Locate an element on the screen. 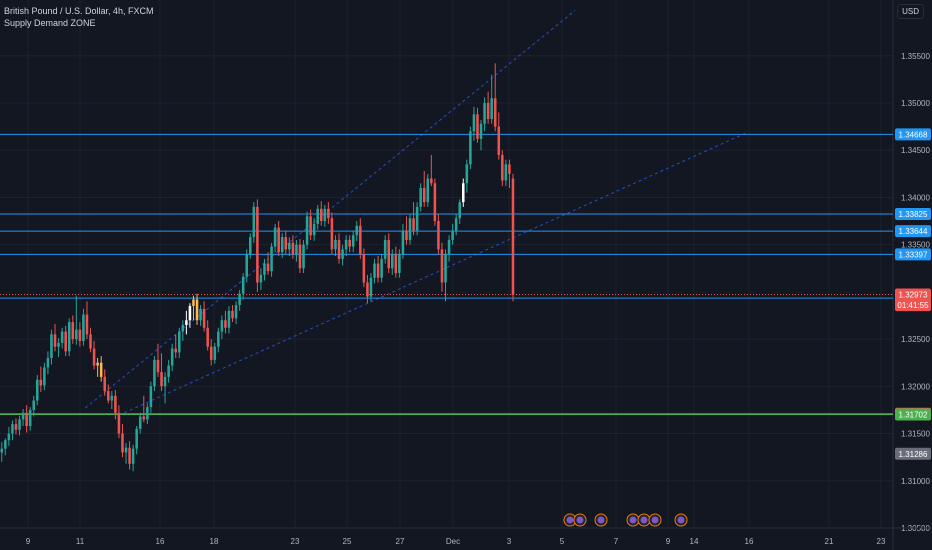 The width and height of the screenshot is (932, 550). y-tick-label: 1.32000 is located at coordinates (915, 386).